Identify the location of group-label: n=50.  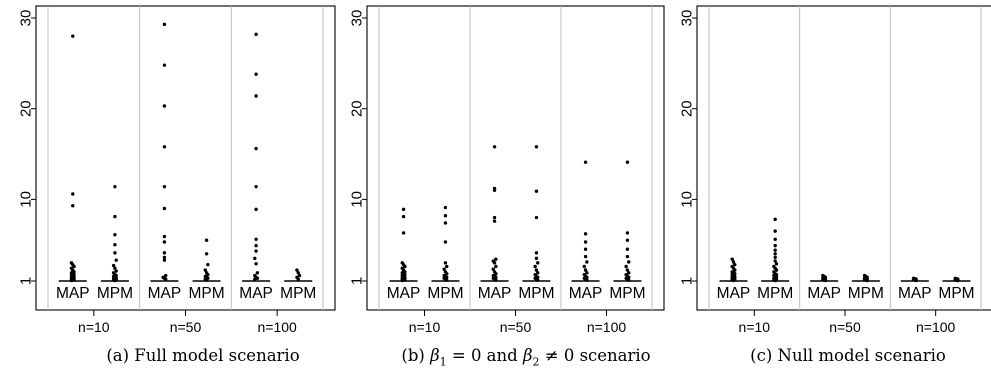
(516, 327).